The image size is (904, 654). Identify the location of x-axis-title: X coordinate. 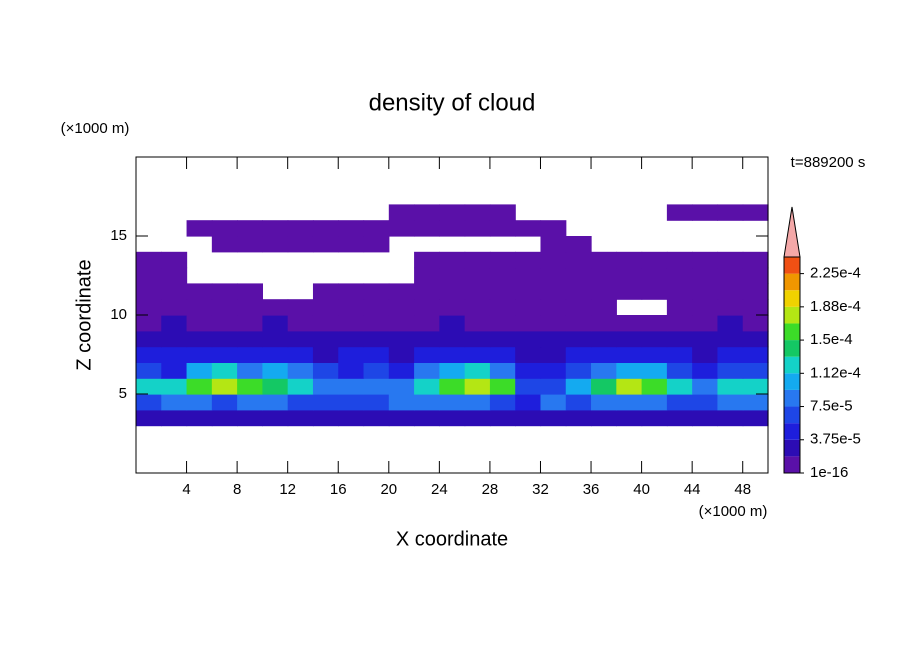
(452, 539).